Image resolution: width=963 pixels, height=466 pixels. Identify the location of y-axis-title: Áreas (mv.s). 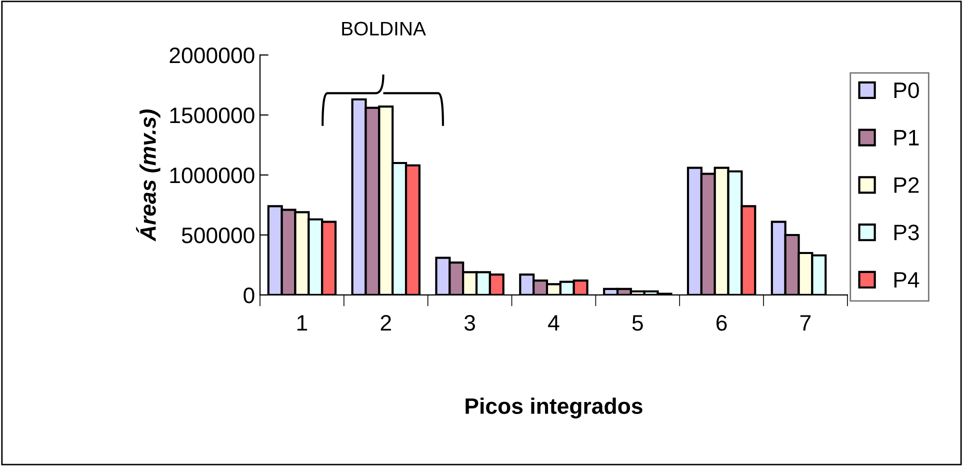
(148, 176).